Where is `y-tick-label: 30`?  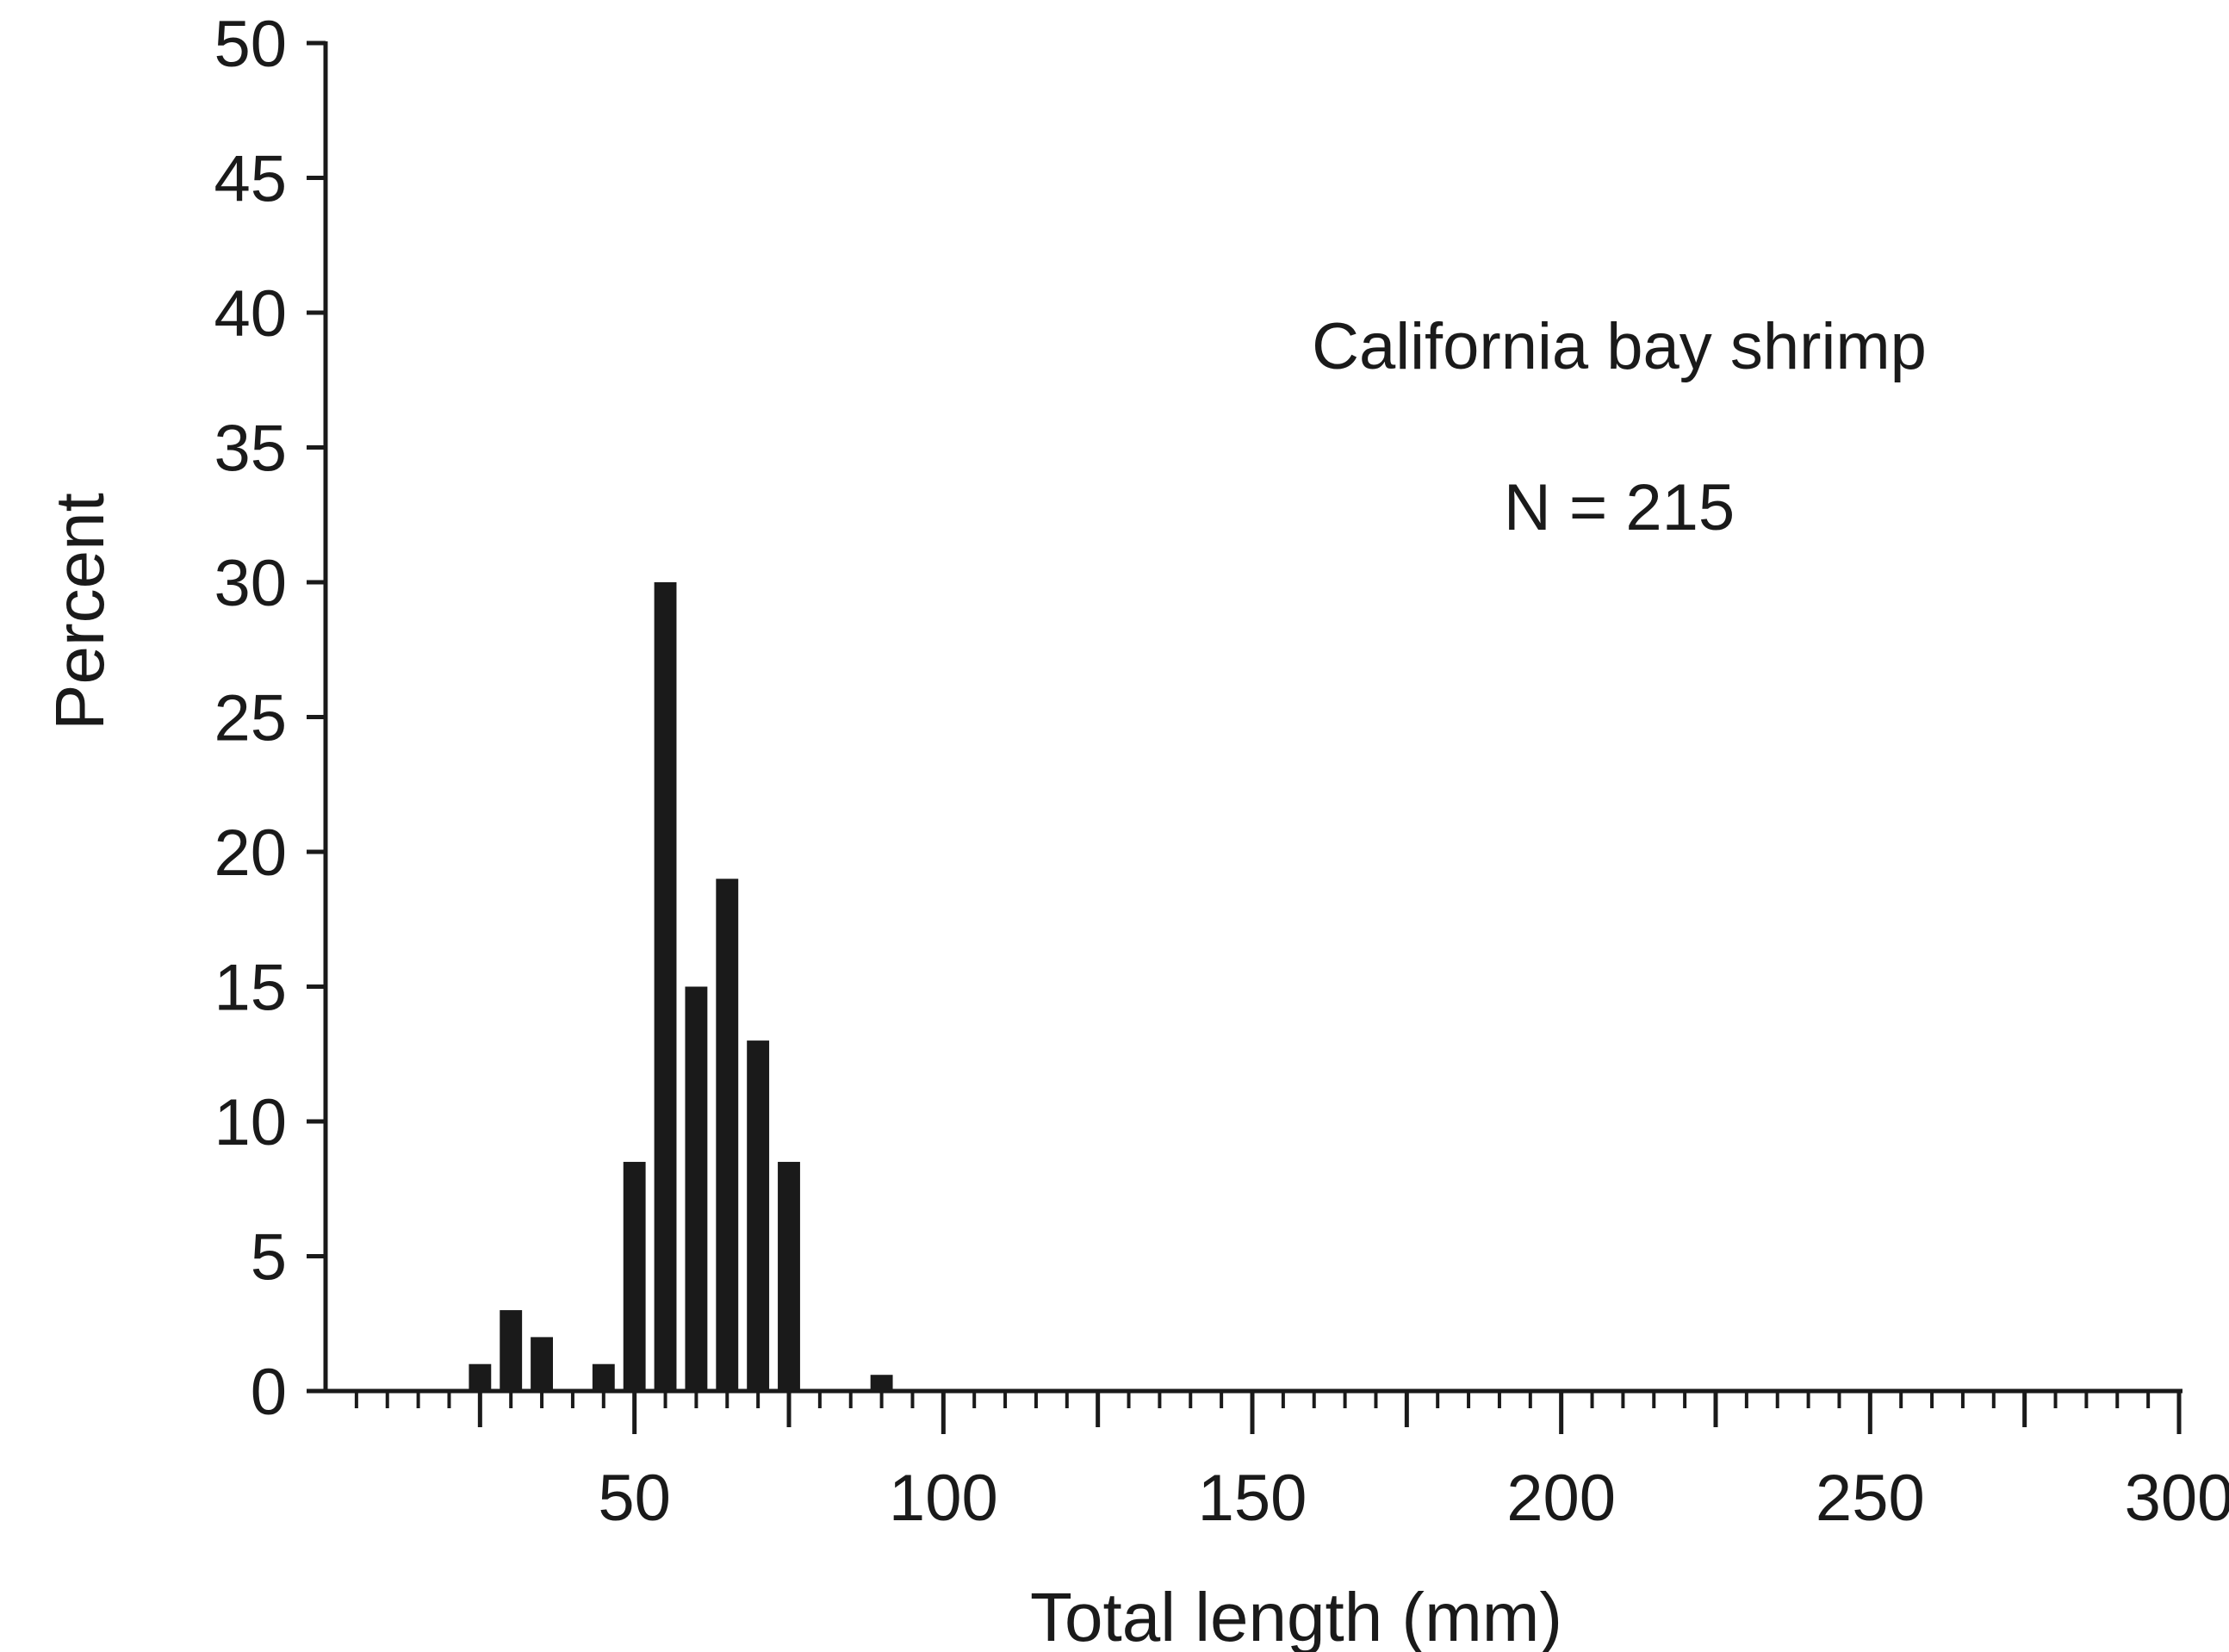 y-tick-label: 30 is located at coordinates (250, 583).